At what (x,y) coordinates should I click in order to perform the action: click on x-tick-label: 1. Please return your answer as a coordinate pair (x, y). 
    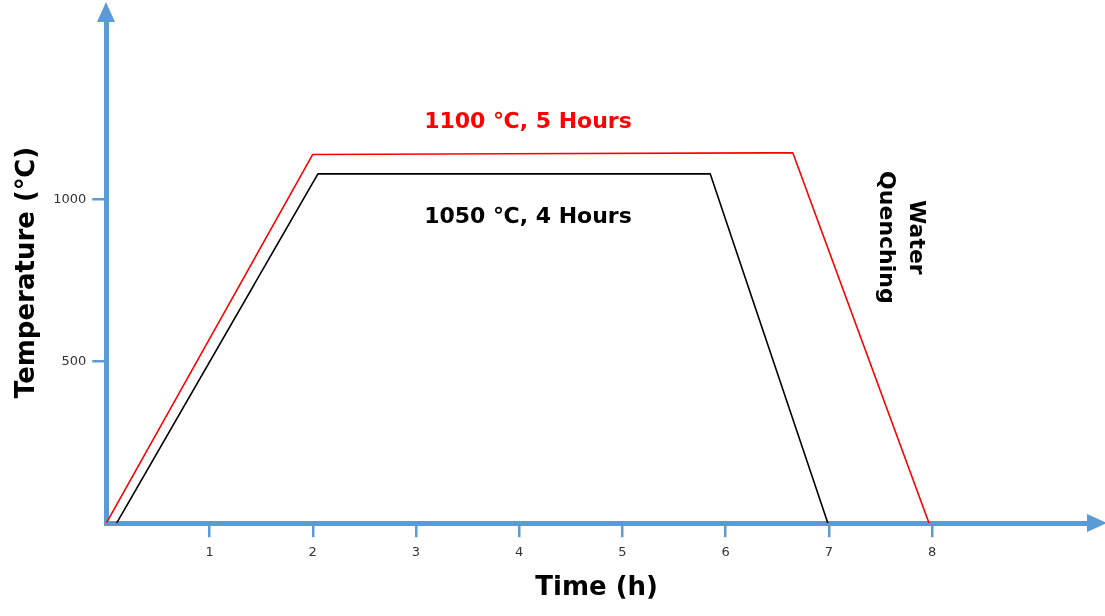
    Looking at the image, I should click on (209, 552).